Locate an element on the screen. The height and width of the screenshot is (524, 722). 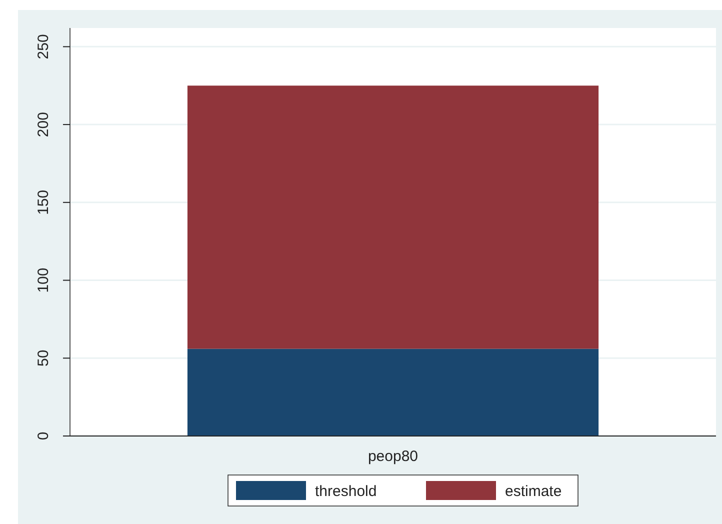
y-tick-label: 150 is located at coordinates (43, 202).